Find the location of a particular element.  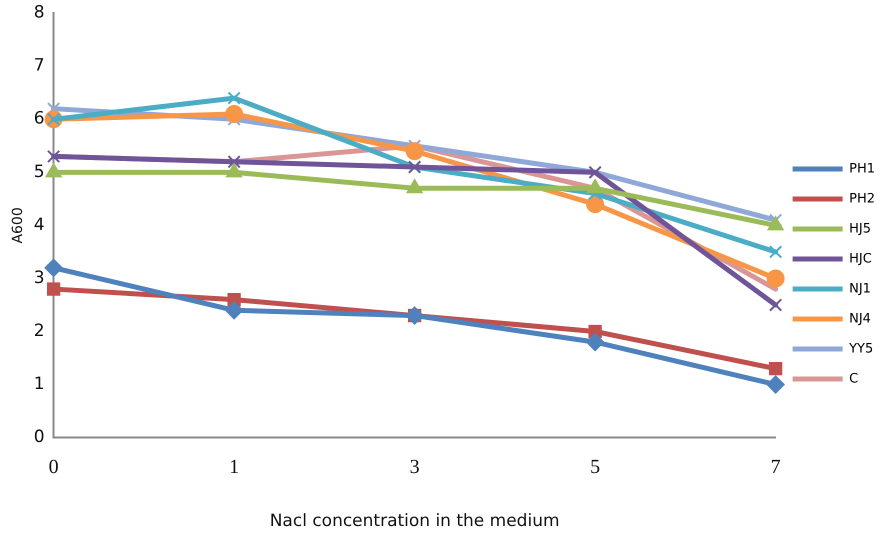

legend-label: PH1 is located at coordinates (862, 168).